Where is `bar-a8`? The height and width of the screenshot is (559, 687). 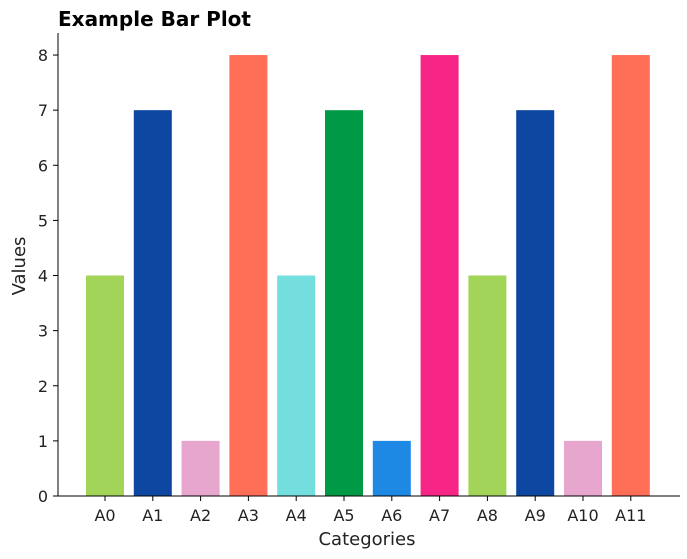
bar-a8 is located at coordinates (487, 385).